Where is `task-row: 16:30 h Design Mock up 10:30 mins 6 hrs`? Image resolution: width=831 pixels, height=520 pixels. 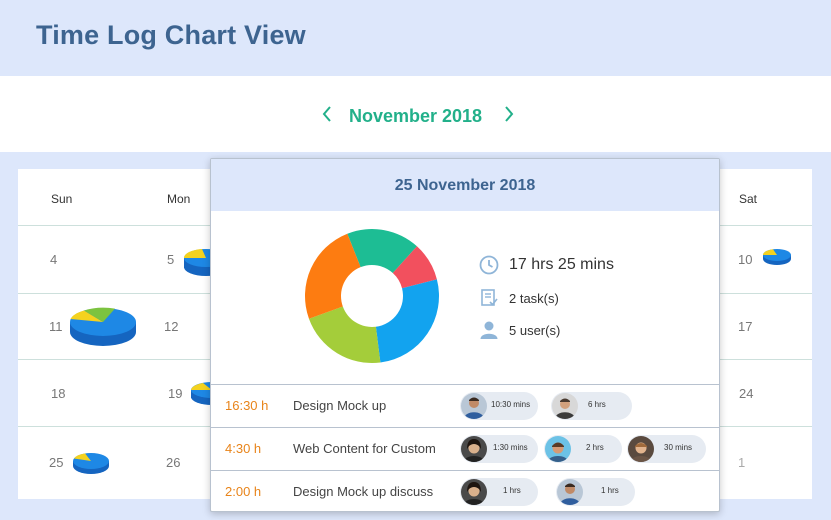
task-row: 16:30 h Design Mock up 10:30 mins 6 hrs is located at coordinates (465, 405).